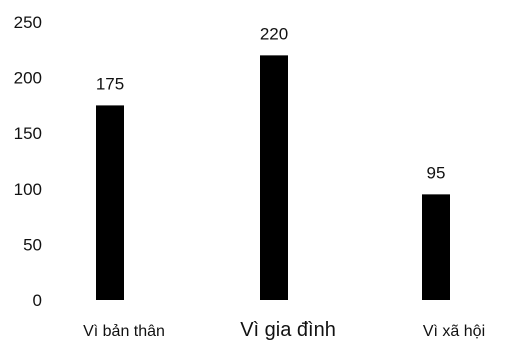 The height and width of the screenshot is (346, 515). Describe the element at coordinates (436, 172) in the screenshot. I see `data-label-3: 95` at that location.